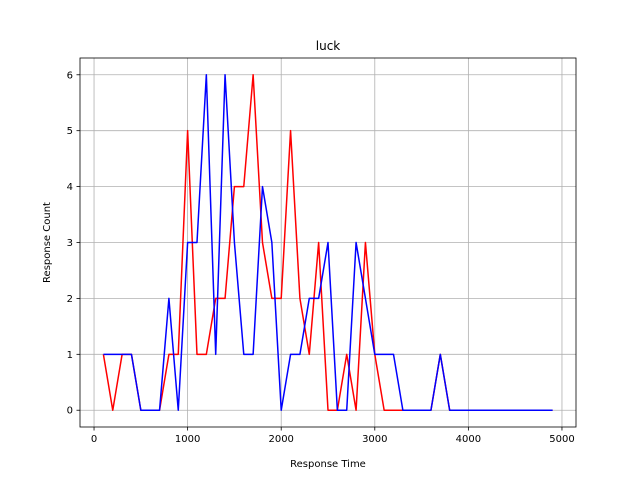 The width and height of the screenshot is (640, 480). What do you see at coordinates (280, 439) in the screenshot?
I see `x-tick-label: 2000` at bounding box center [280, 439].